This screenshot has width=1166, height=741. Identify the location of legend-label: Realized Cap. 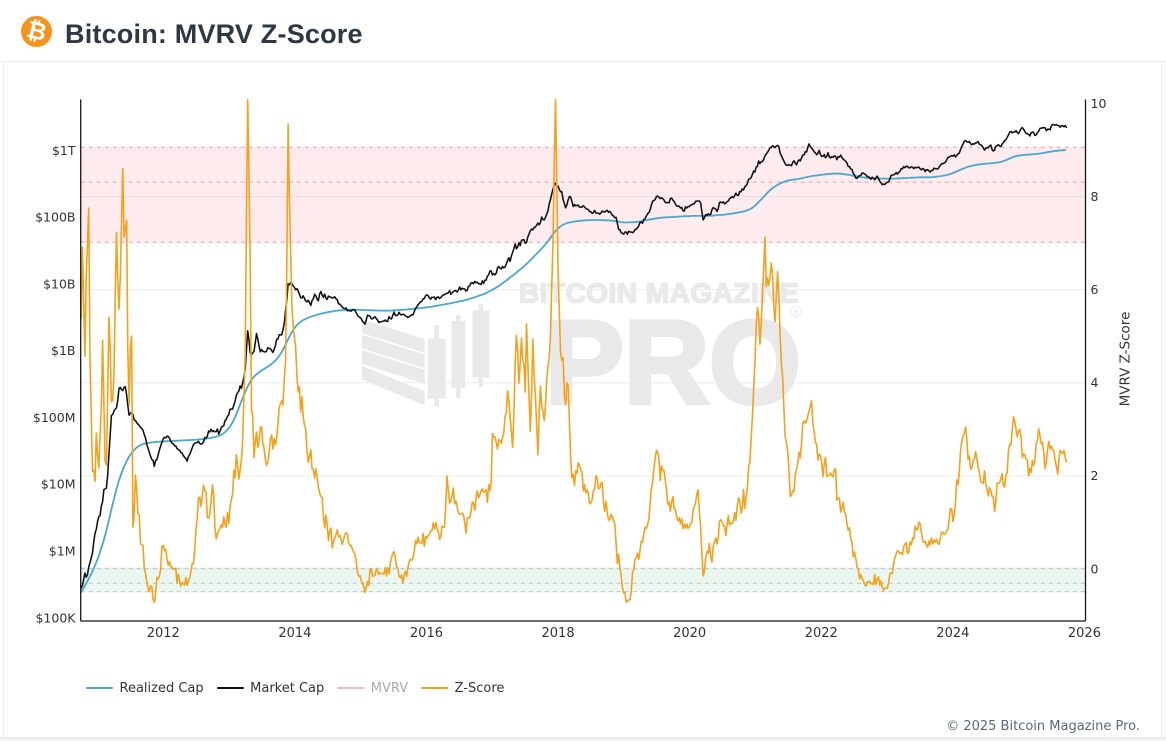
(161, 688).